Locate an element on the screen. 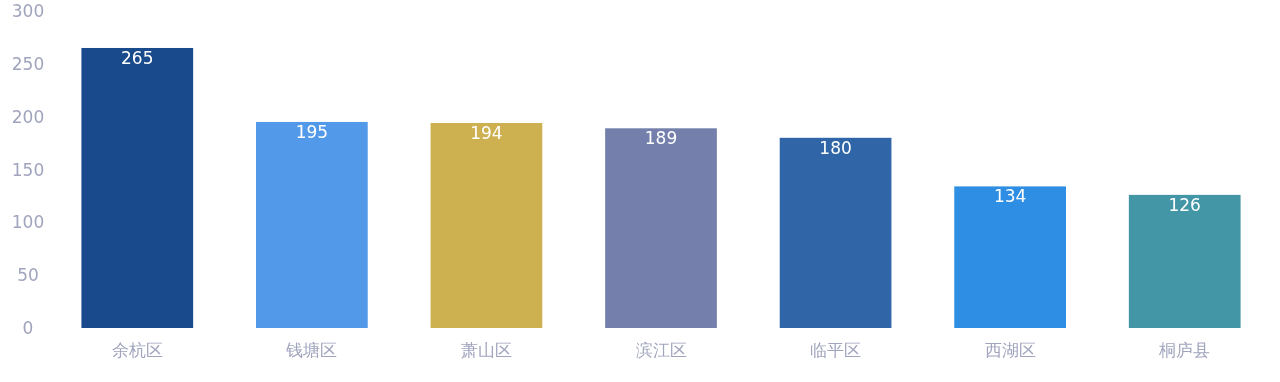 The image size is (1280, 382). x-tick-label: 西湖区 is located at coordinates (1010, 350).